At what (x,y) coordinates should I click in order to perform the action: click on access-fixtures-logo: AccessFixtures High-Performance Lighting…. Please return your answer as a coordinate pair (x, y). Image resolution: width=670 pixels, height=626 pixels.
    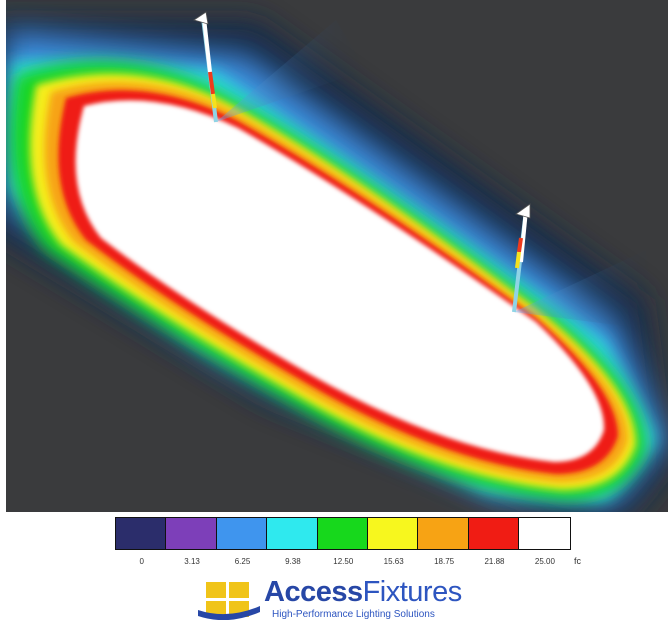
    Looking at the image, I should click on (348, 600).